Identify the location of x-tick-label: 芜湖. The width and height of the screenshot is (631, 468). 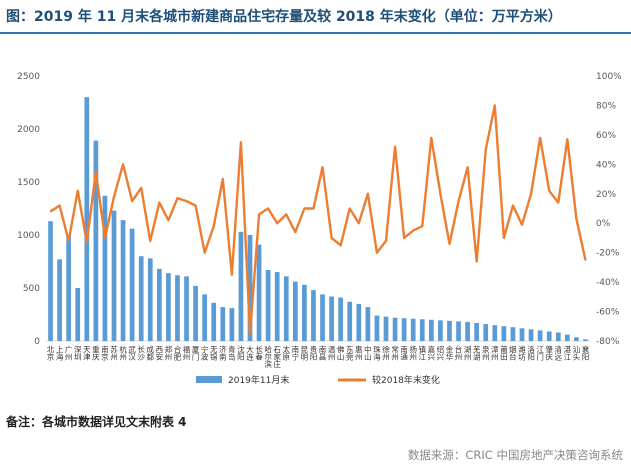
(477, 353).